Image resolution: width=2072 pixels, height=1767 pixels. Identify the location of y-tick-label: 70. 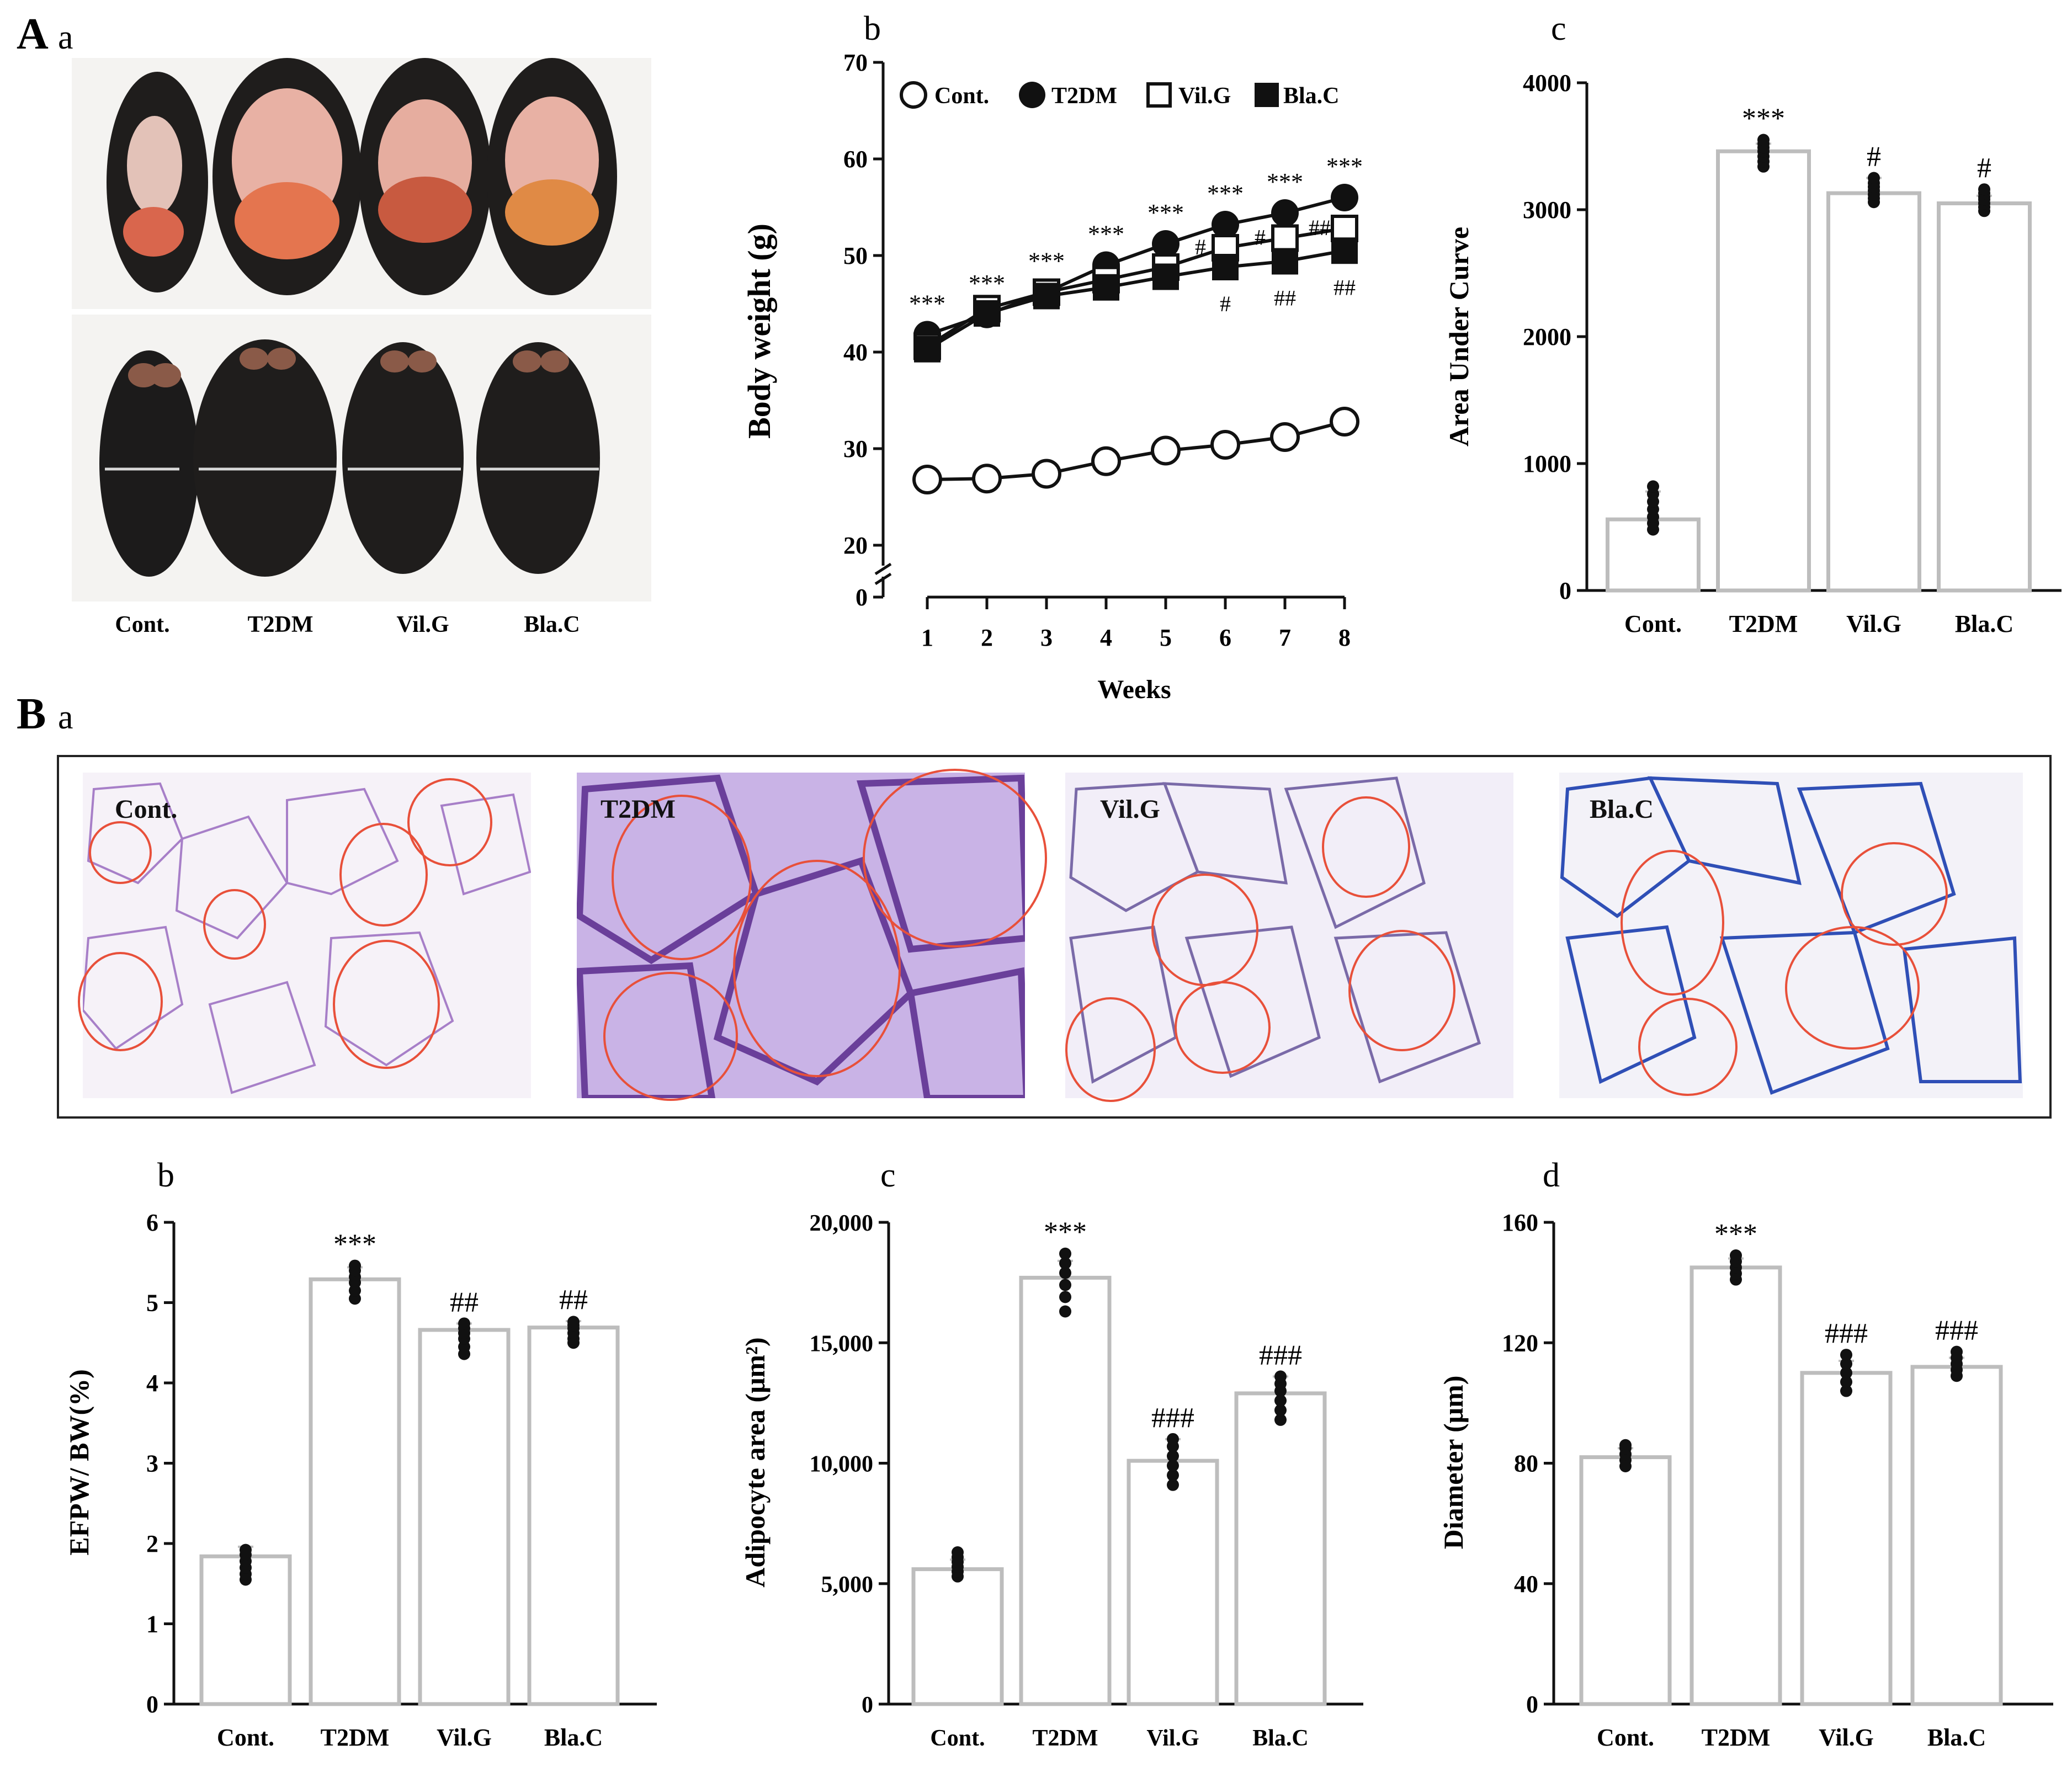
(855, 62).